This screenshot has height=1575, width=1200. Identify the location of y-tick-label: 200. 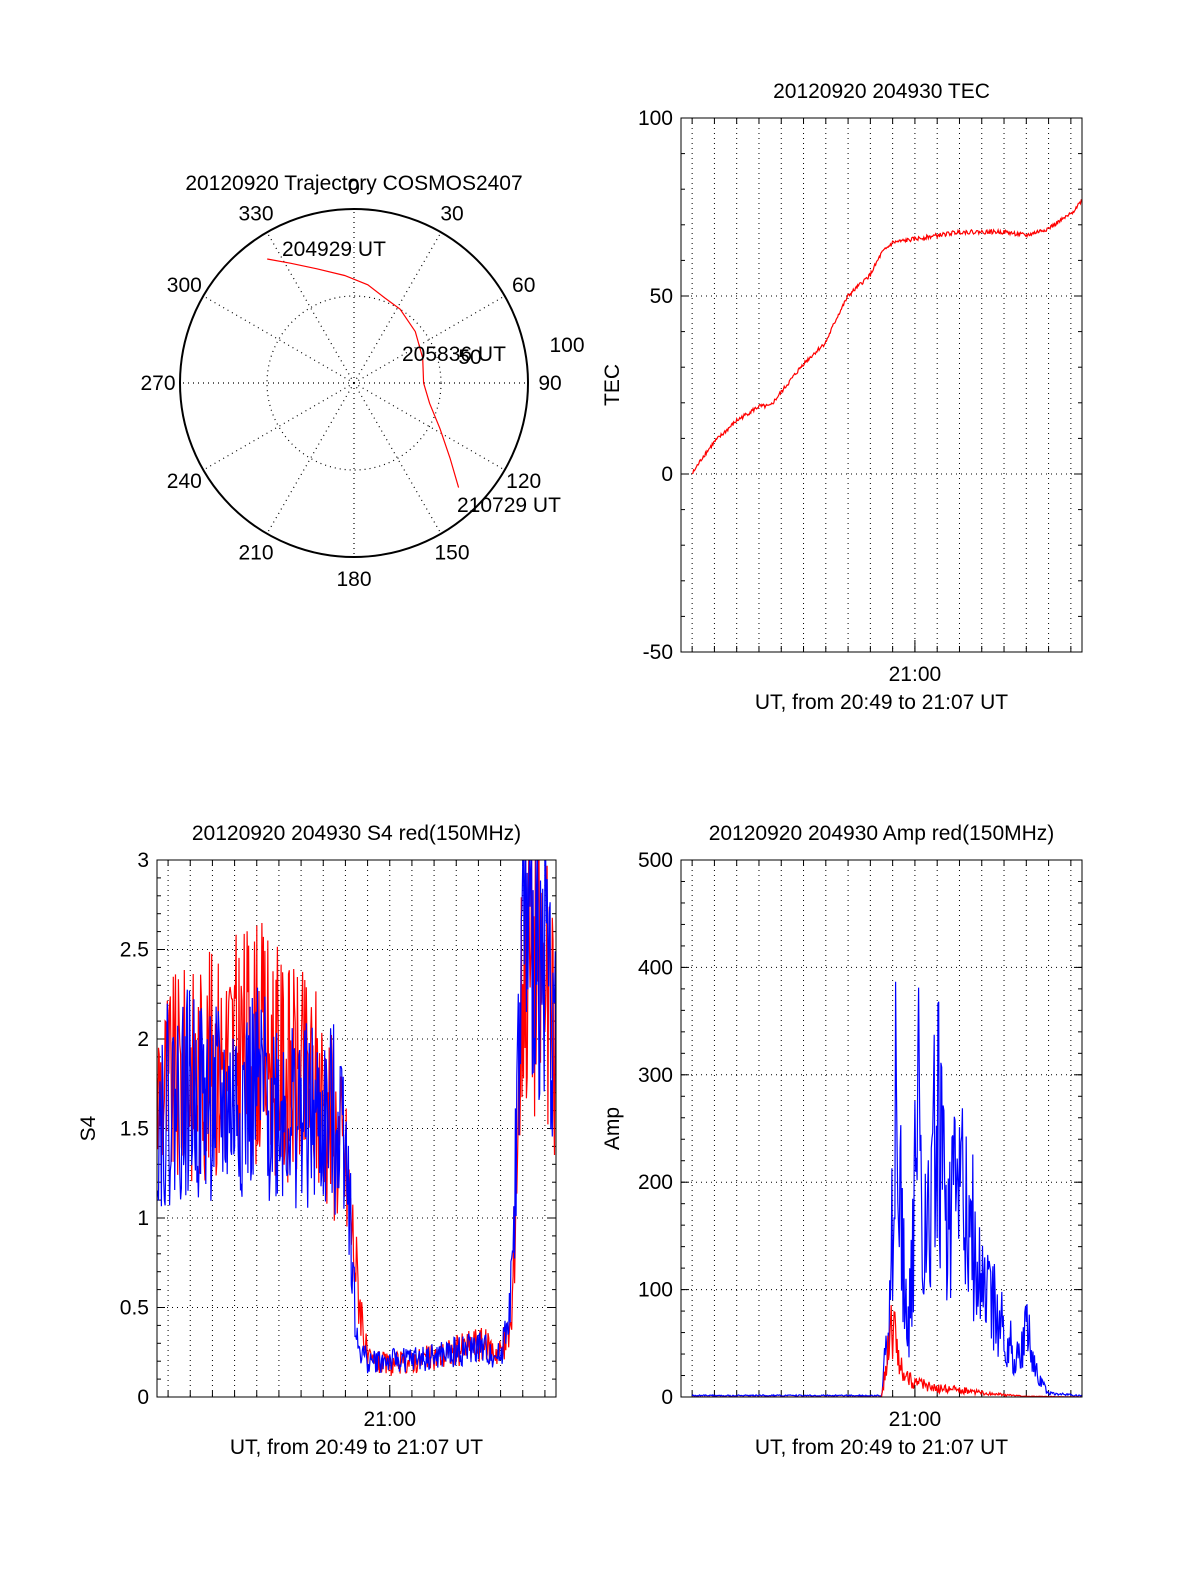
(655, 1182).